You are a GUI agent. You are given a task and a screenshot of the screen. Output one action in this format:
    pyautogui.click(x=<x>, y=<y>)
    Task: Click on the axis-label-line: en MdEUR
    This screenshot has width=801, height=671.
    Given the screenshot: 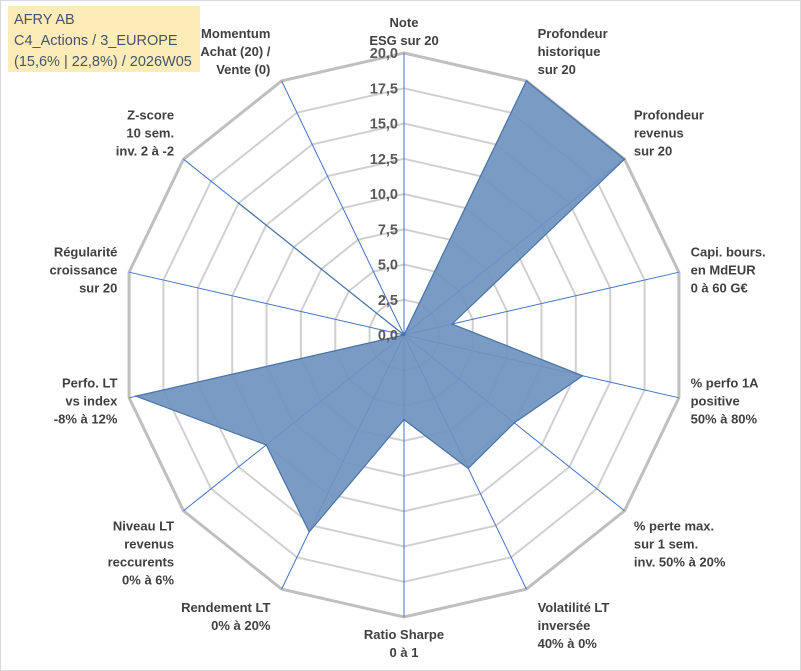 What is the action you would take?
    pyautogui.click(x=724, y=270)
    